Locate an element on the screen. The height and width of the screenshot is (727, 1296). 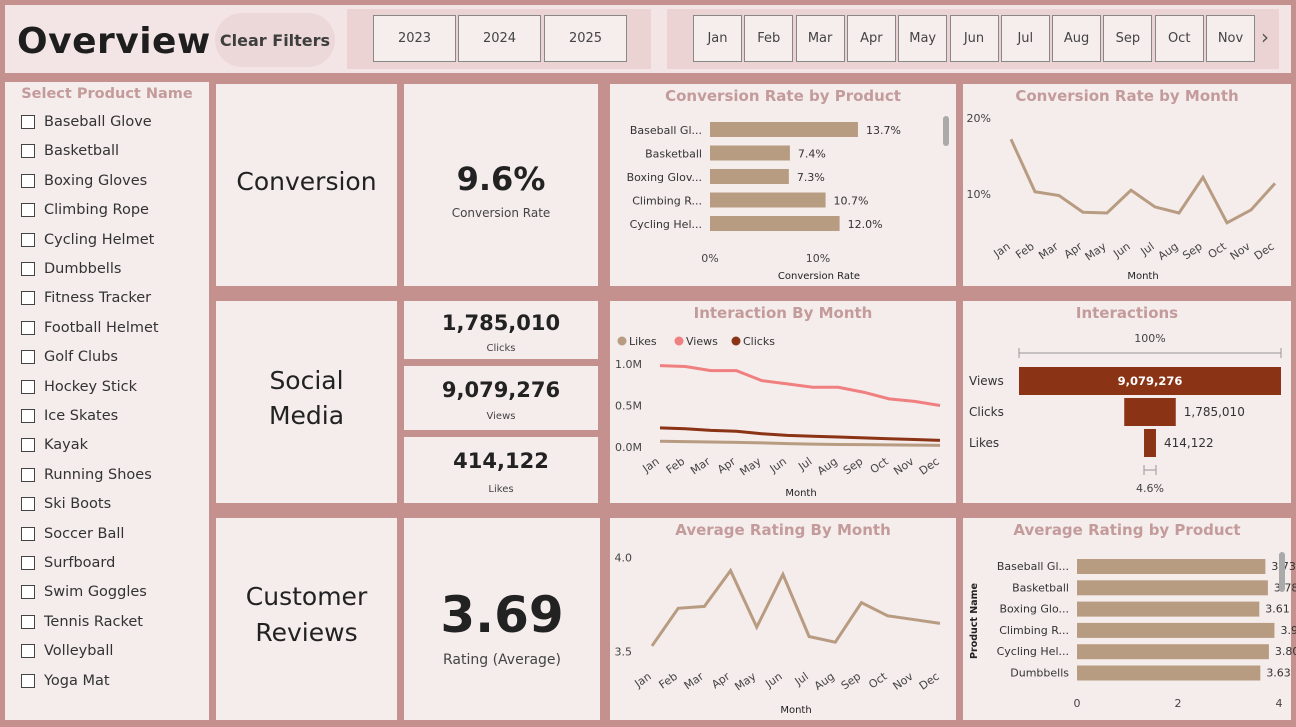
legend-marker is located at coordinates (622, 341).